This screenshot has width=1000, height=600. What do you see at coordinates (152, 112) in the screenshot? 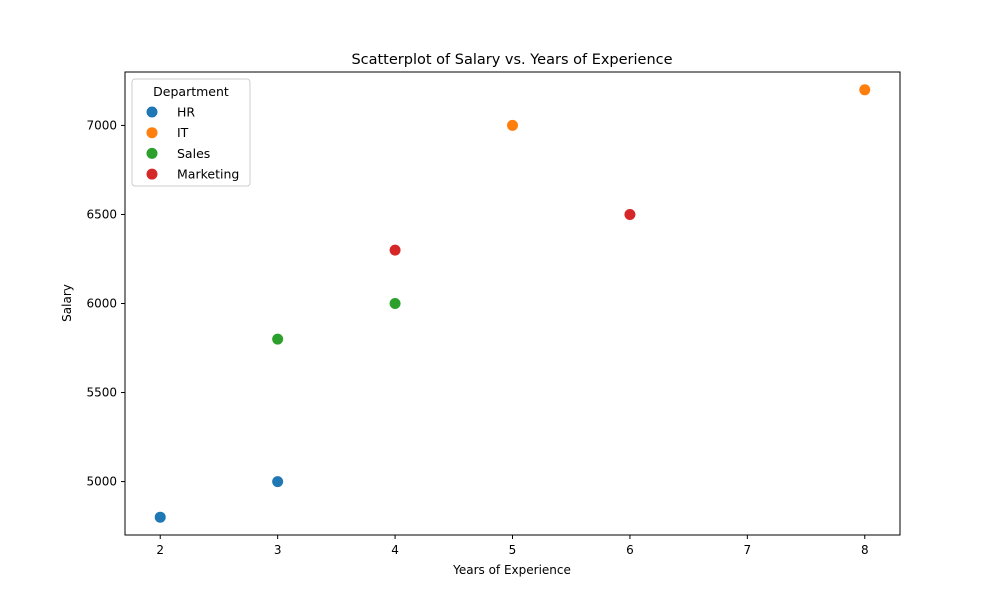
I see `legend-marker-hr` at bounding box center [152, 112].